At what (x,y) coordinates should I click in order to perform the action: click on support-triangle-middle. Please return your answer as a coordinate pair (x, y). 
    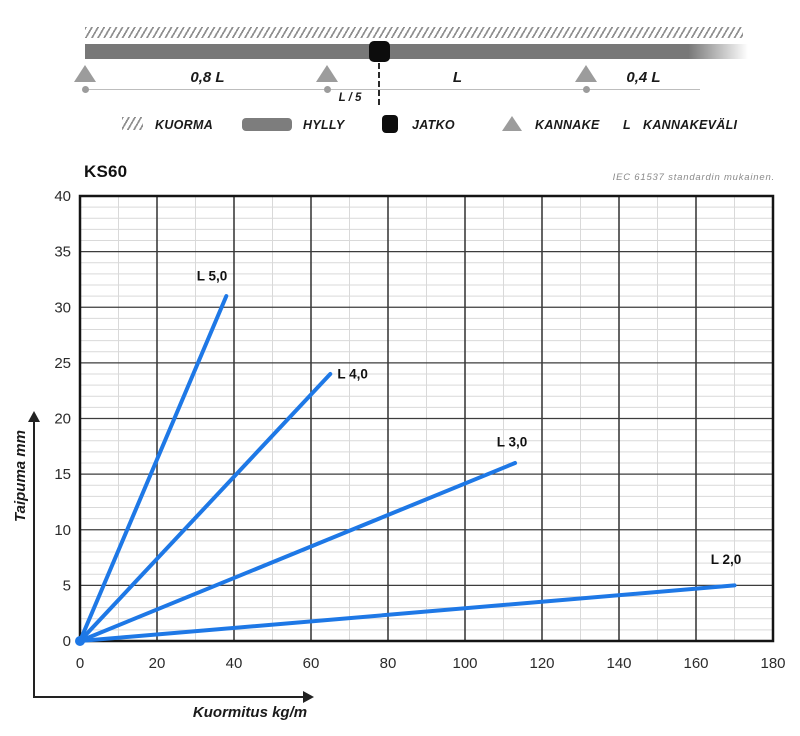
    Looking at the image, I should click on (327, 73).